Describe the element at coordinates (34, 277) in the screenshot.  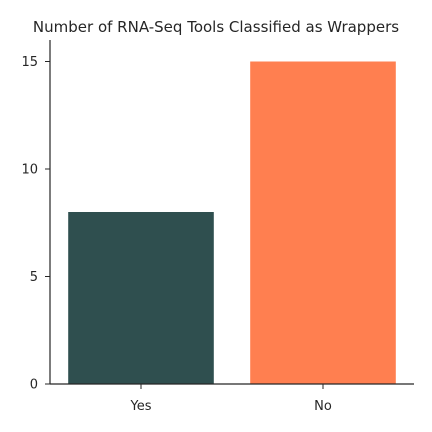
I see `y-tick-label: 5` at that location.